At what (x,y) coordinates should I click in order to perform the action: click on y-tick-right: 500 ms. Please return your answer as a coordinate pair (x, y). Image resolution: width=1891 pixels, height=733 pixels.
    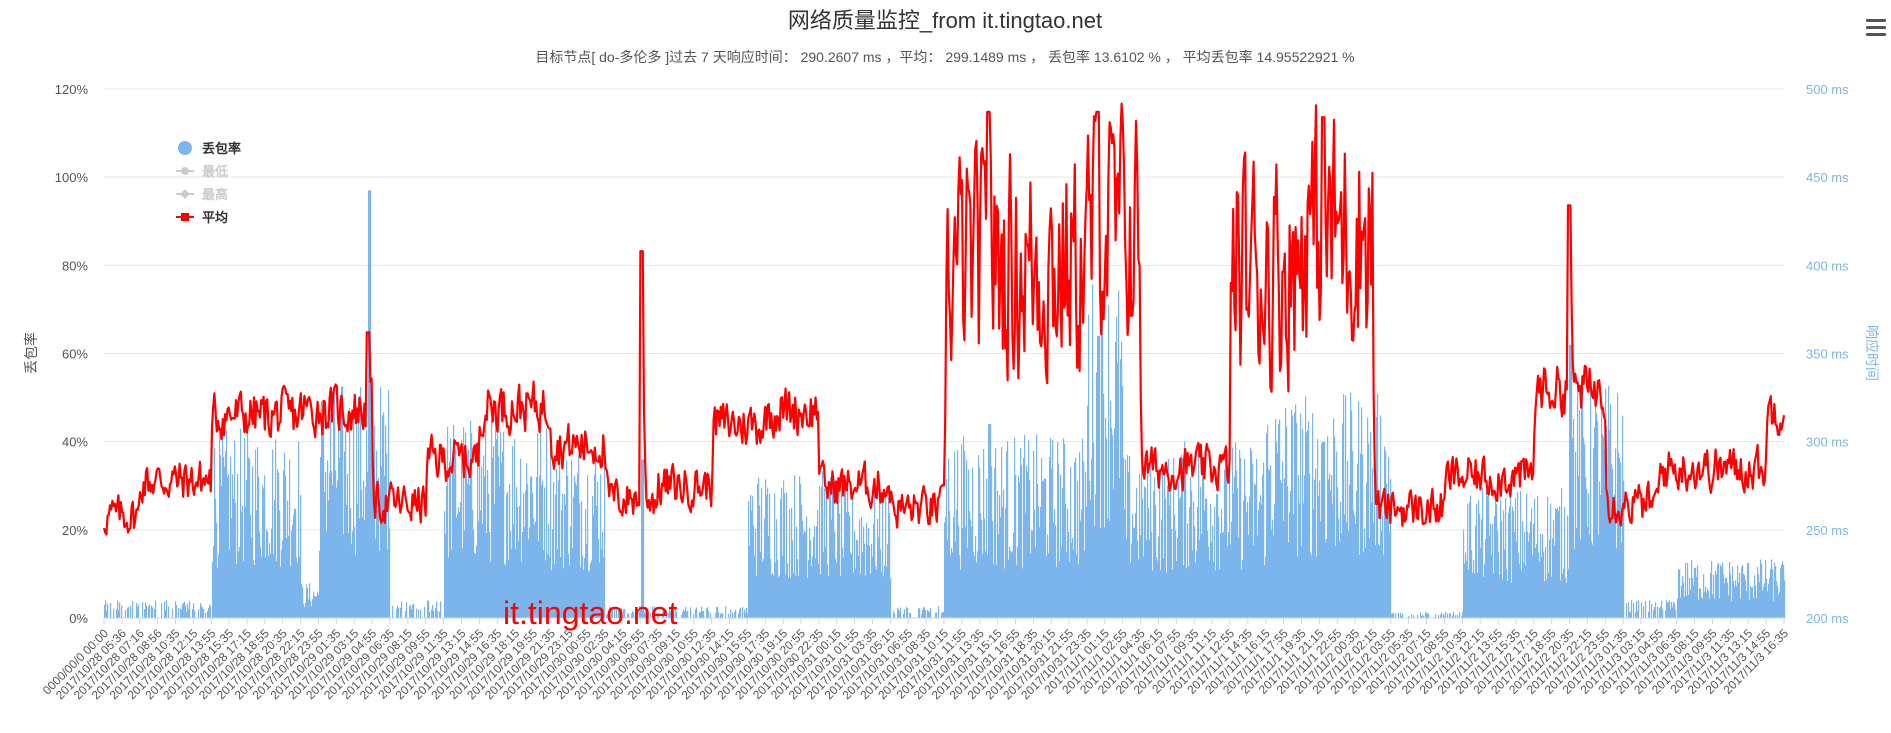
    Looking at the image, I should click on (1827, 89).